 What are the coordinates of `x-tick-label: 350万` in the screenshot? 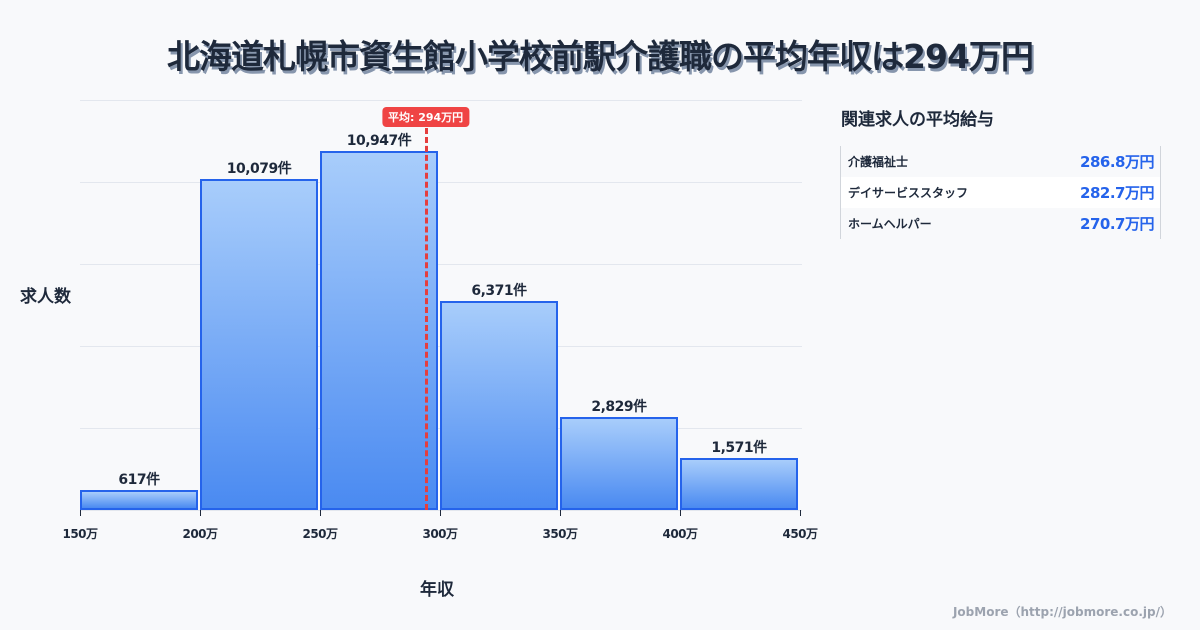 It's located at (560, 534).